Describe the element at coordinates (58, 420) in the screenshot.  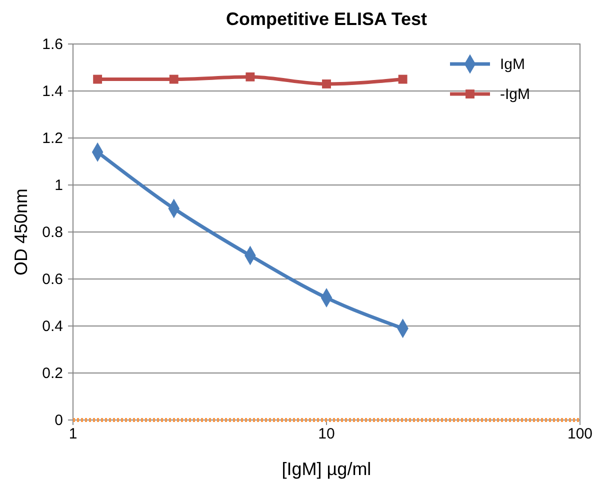
I see `y-tick-label: 0` at that location.